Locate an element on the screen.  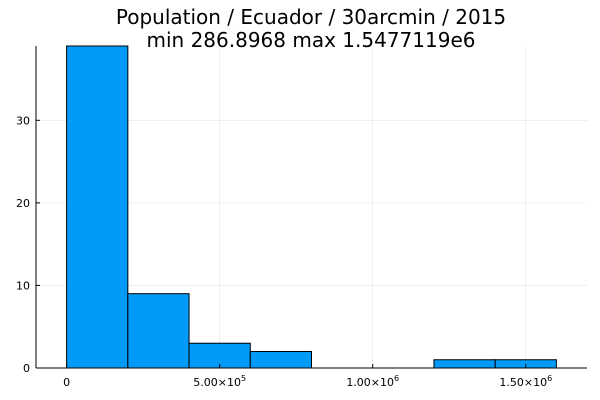
y-axis-ticks: 0 10 20 30 is located at coordinates (28, 244).